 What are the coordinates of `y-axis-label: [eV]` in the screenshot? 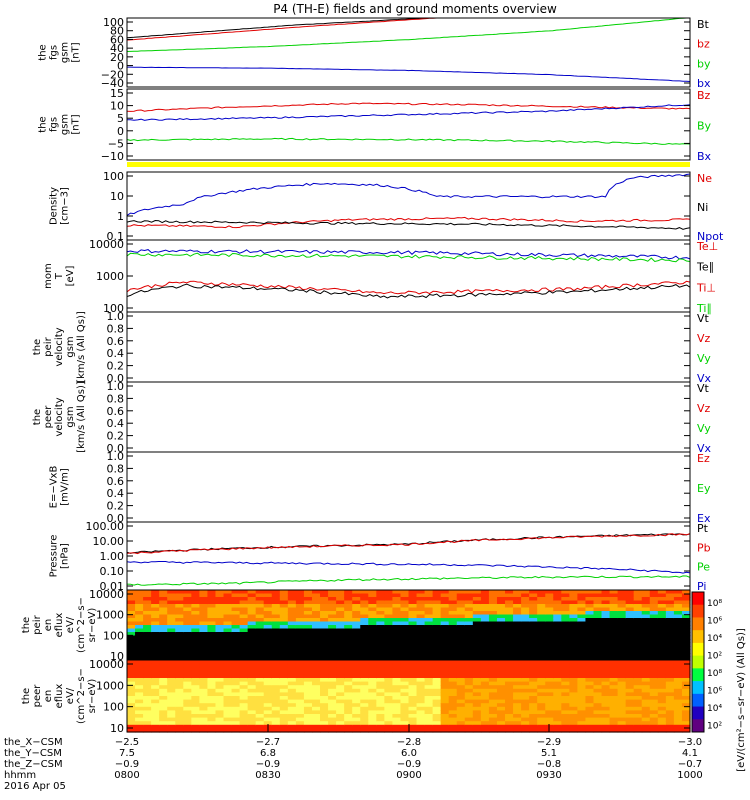 It's located at (70, 276).